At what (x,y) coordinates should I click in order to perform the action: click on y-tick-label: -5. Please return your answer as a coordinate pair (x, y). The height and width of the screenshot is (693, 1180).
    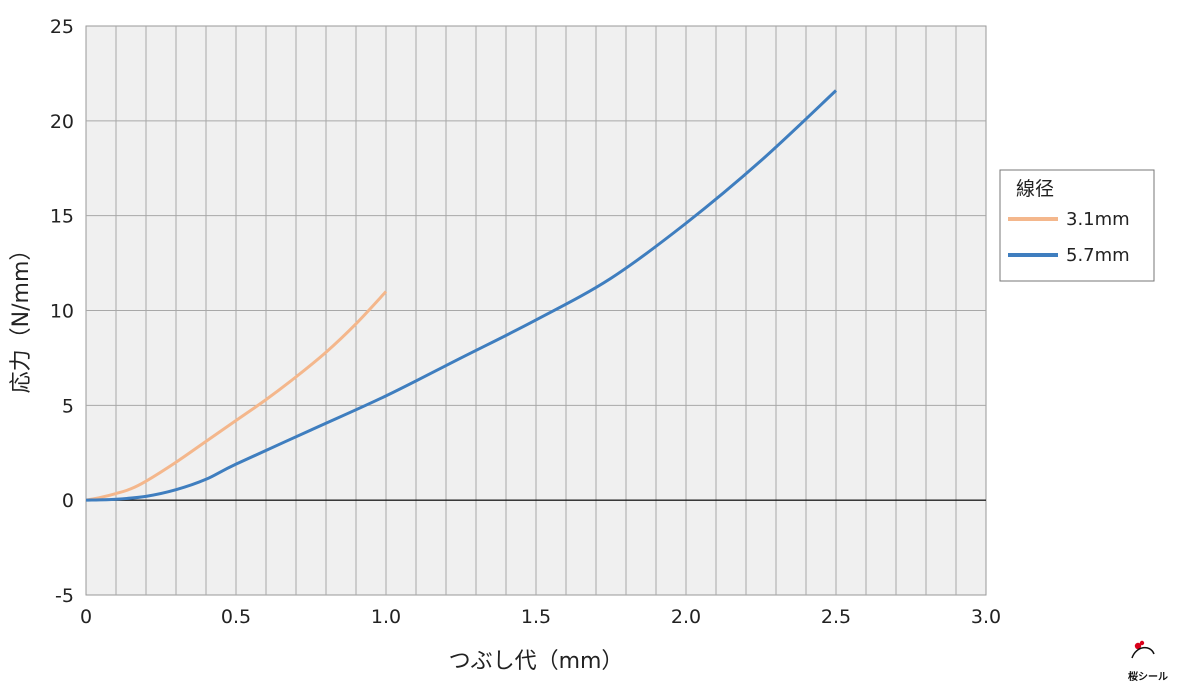
    Looking at the image, I should click on (64, 596).